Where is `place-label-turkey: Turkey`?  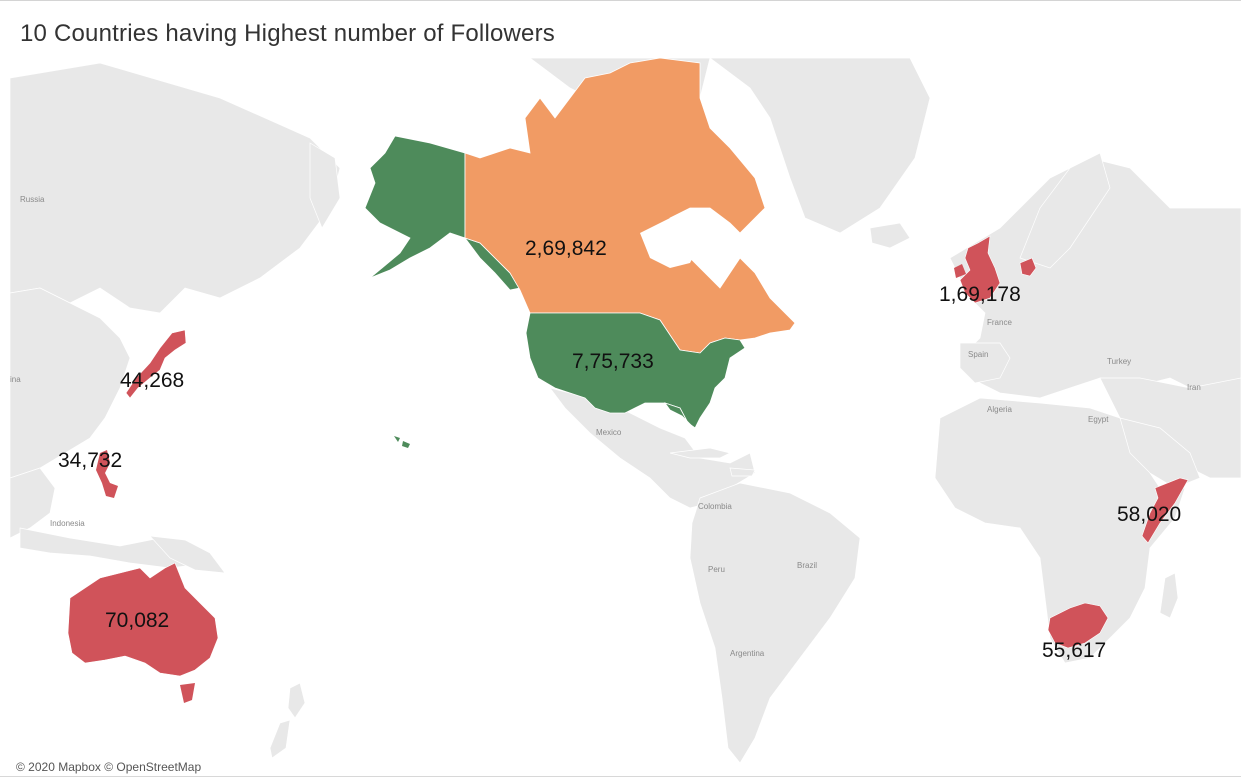
place-label-turkey: Turkey is located at coordinates (1119, 361).